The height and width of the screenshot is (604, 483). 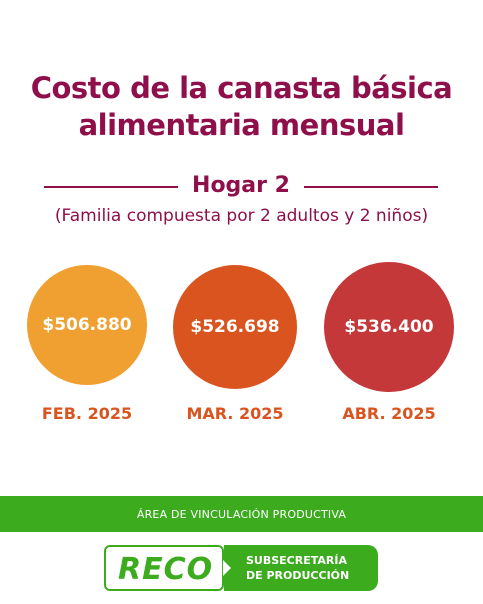 I want to click on footer-band-text: ÁREA DE VINCULACIÓN PRODUCTIVA, so click(x=241, y=514).